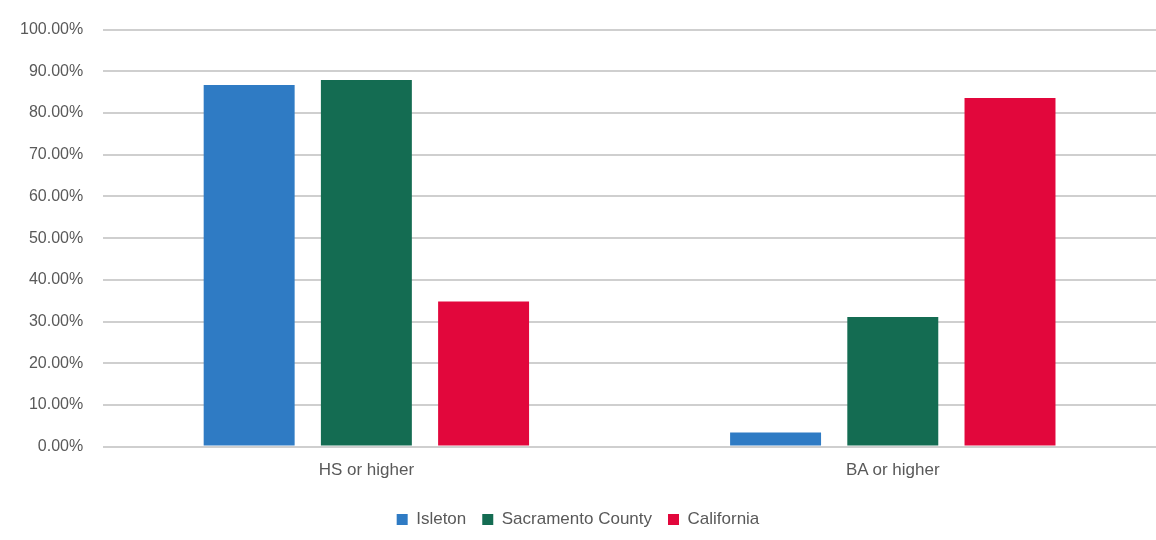 The height and width of the screenshot is (540, 1156). Describe the element at coordinates (56, 404) in the screenshot. I see `y-tick-label: 10.00%` at that location.